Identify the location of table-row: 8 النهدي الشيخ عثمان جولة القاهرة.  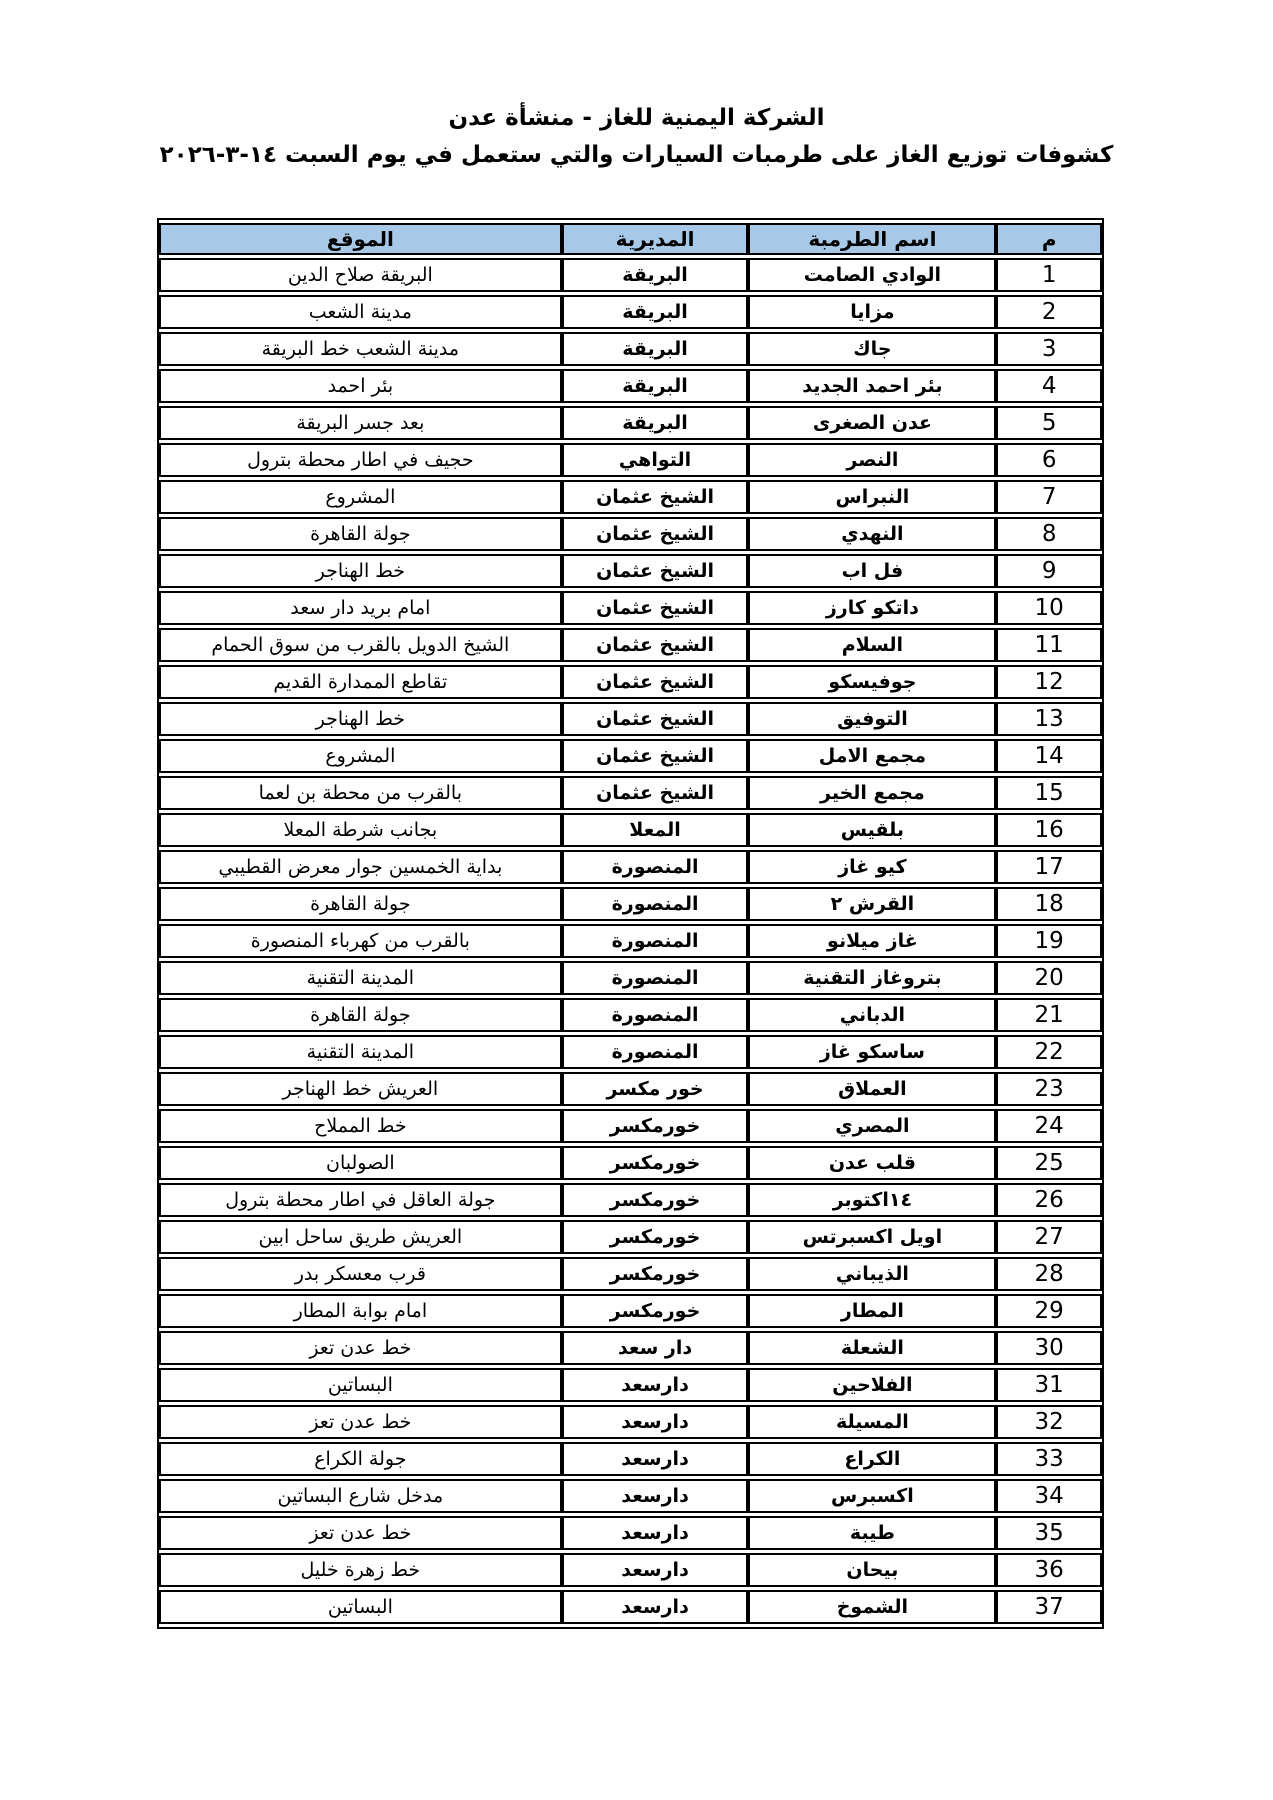
(630, 533).